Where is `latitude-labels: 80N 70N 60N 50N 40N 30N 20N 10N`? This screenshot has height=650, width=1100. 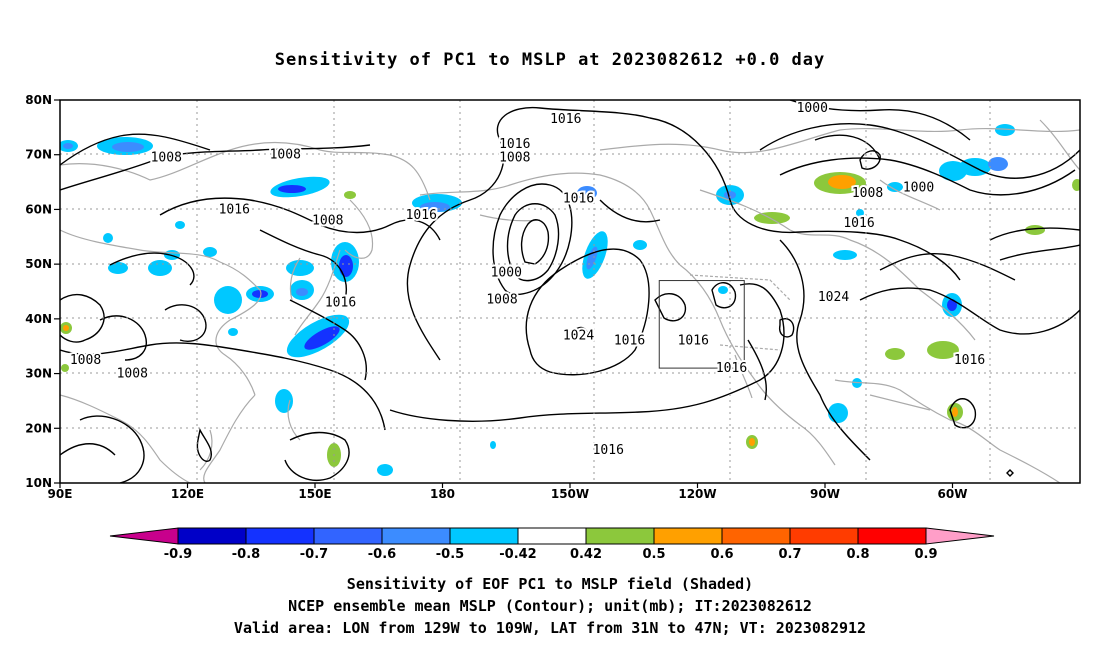
latitude-labels: 80N 70N 60N 50N 40N 30N 20N 10N is located at coordinates (42, 291).